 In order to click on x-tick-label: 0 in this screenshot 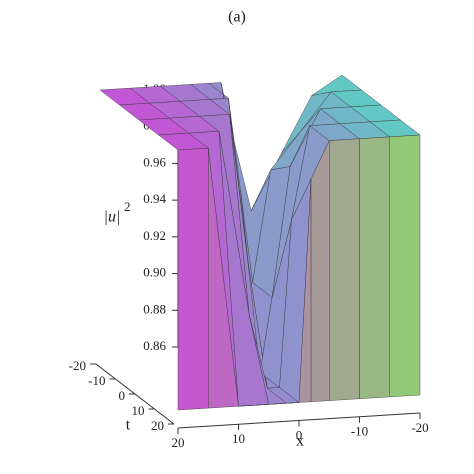, I will do `click(299, 434)`.